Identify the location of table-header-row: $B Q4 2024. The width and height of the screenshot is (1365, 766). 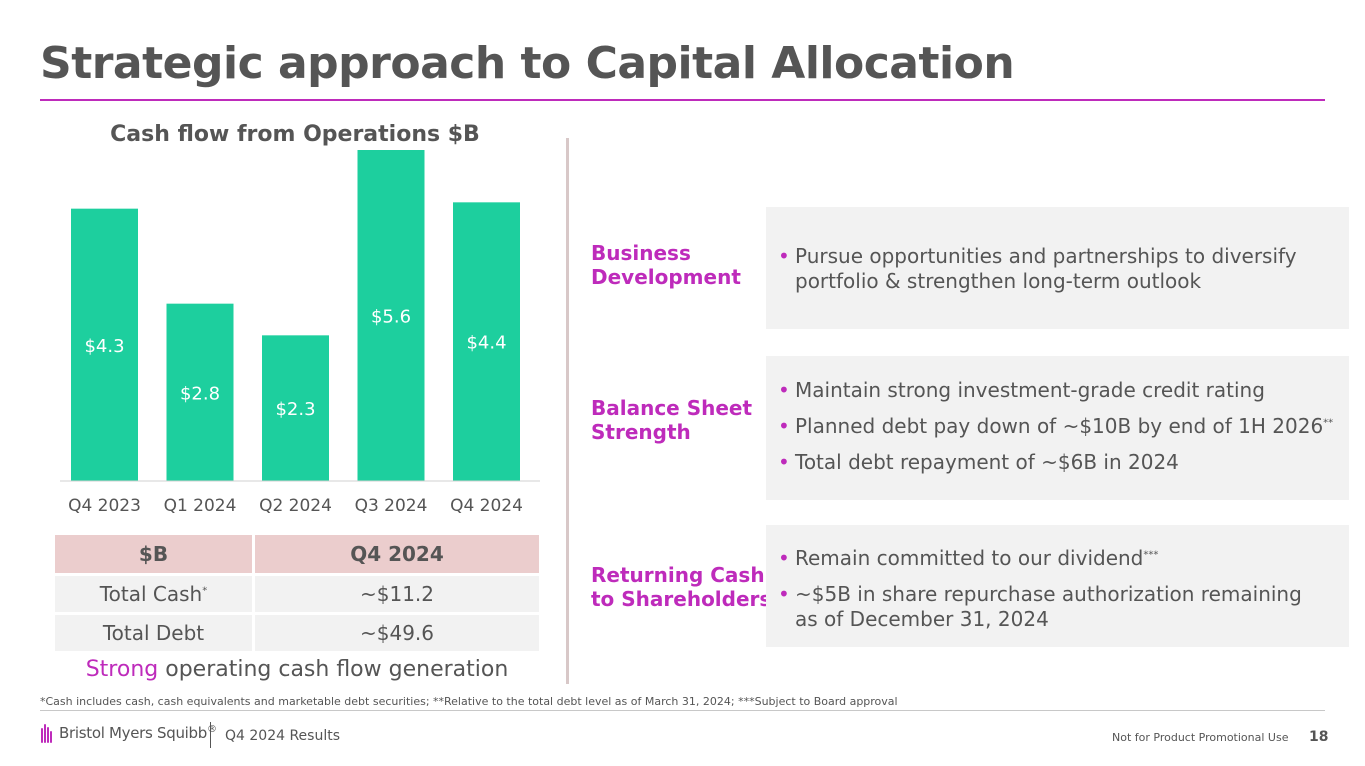
(297, 554).